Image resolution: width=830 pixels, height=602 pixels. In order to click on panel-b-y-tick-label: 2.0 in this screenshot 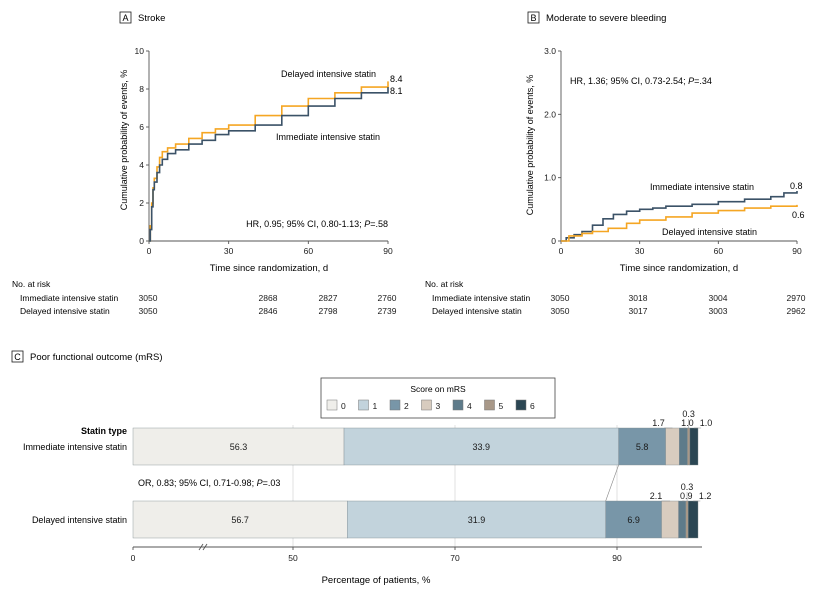, I will do `click(550, 114)`.